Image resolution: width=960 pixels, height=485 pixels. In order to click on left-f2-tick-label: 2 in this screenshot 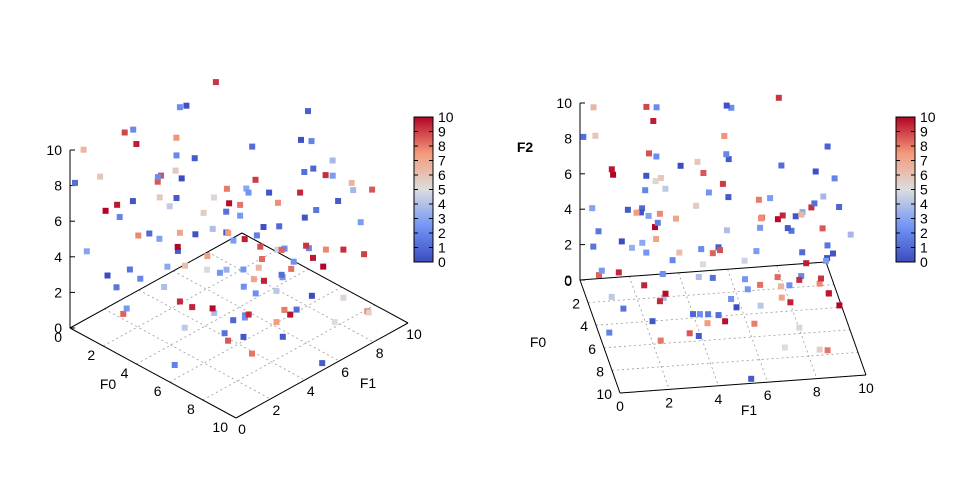, I will do `click(58, 292)`.